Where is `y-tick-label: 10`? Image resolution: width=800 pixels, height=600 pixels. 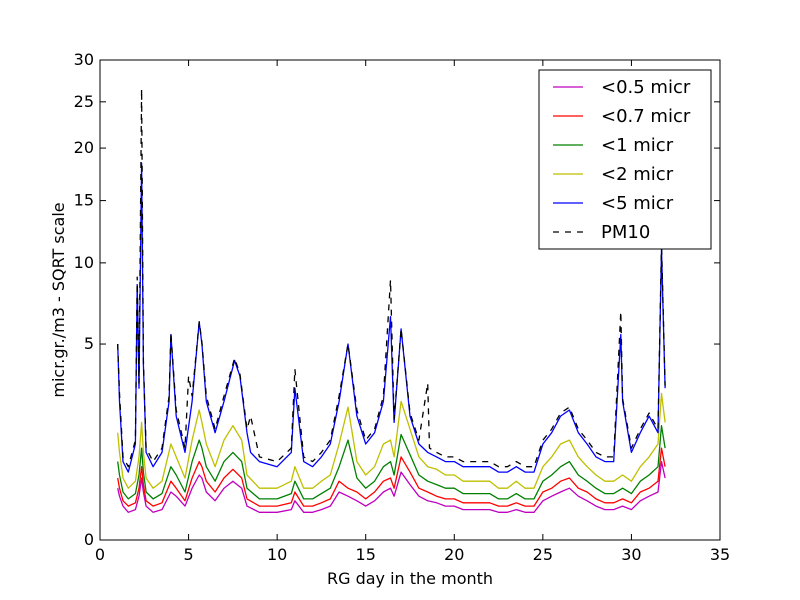 y-tick-label: 10 is located at coordinates (84, 262).